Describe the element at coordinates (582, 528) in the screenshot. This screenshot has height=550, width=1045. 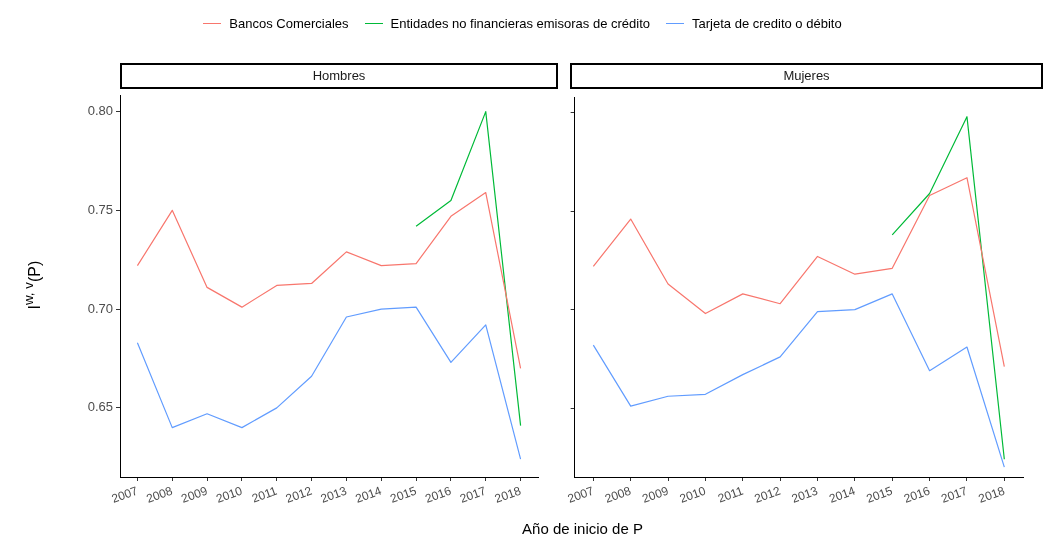
I see `x-axis-title: Año de inicio de P` at that location.